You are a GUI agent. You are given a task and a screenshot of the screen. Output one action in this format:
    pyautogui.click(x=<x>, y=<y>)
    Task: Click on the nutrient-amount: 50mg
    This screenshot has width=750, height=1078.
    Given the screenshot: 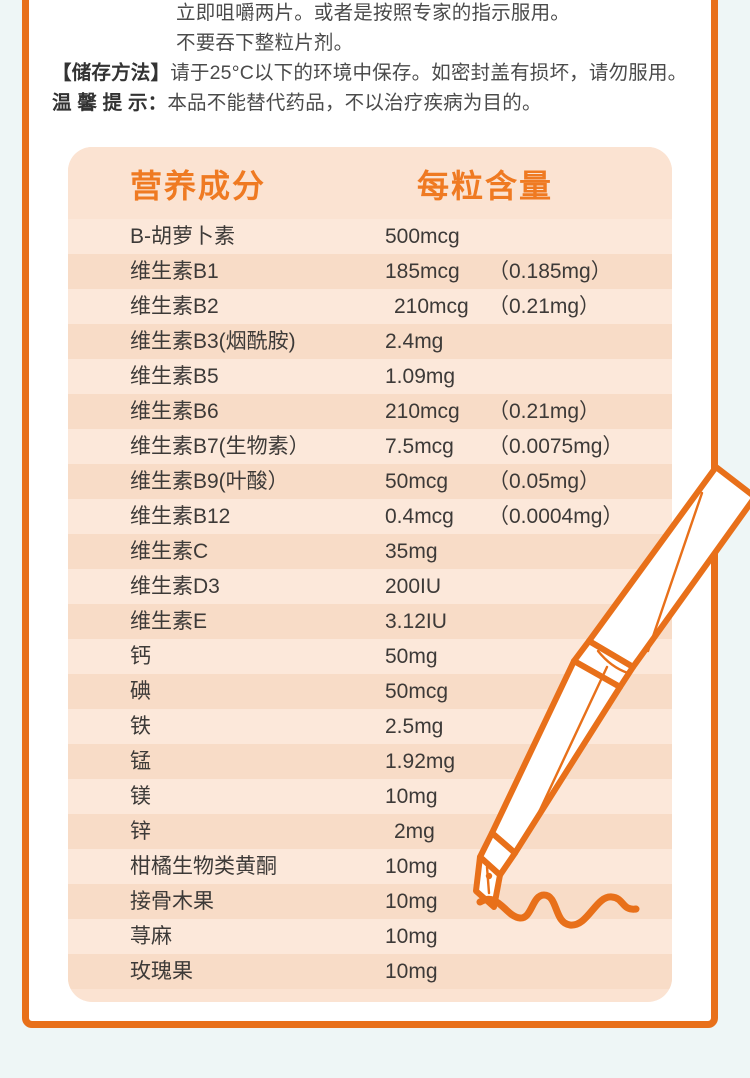 What is the action you would take?
    pyautogui.click(x=411, y=656)
    